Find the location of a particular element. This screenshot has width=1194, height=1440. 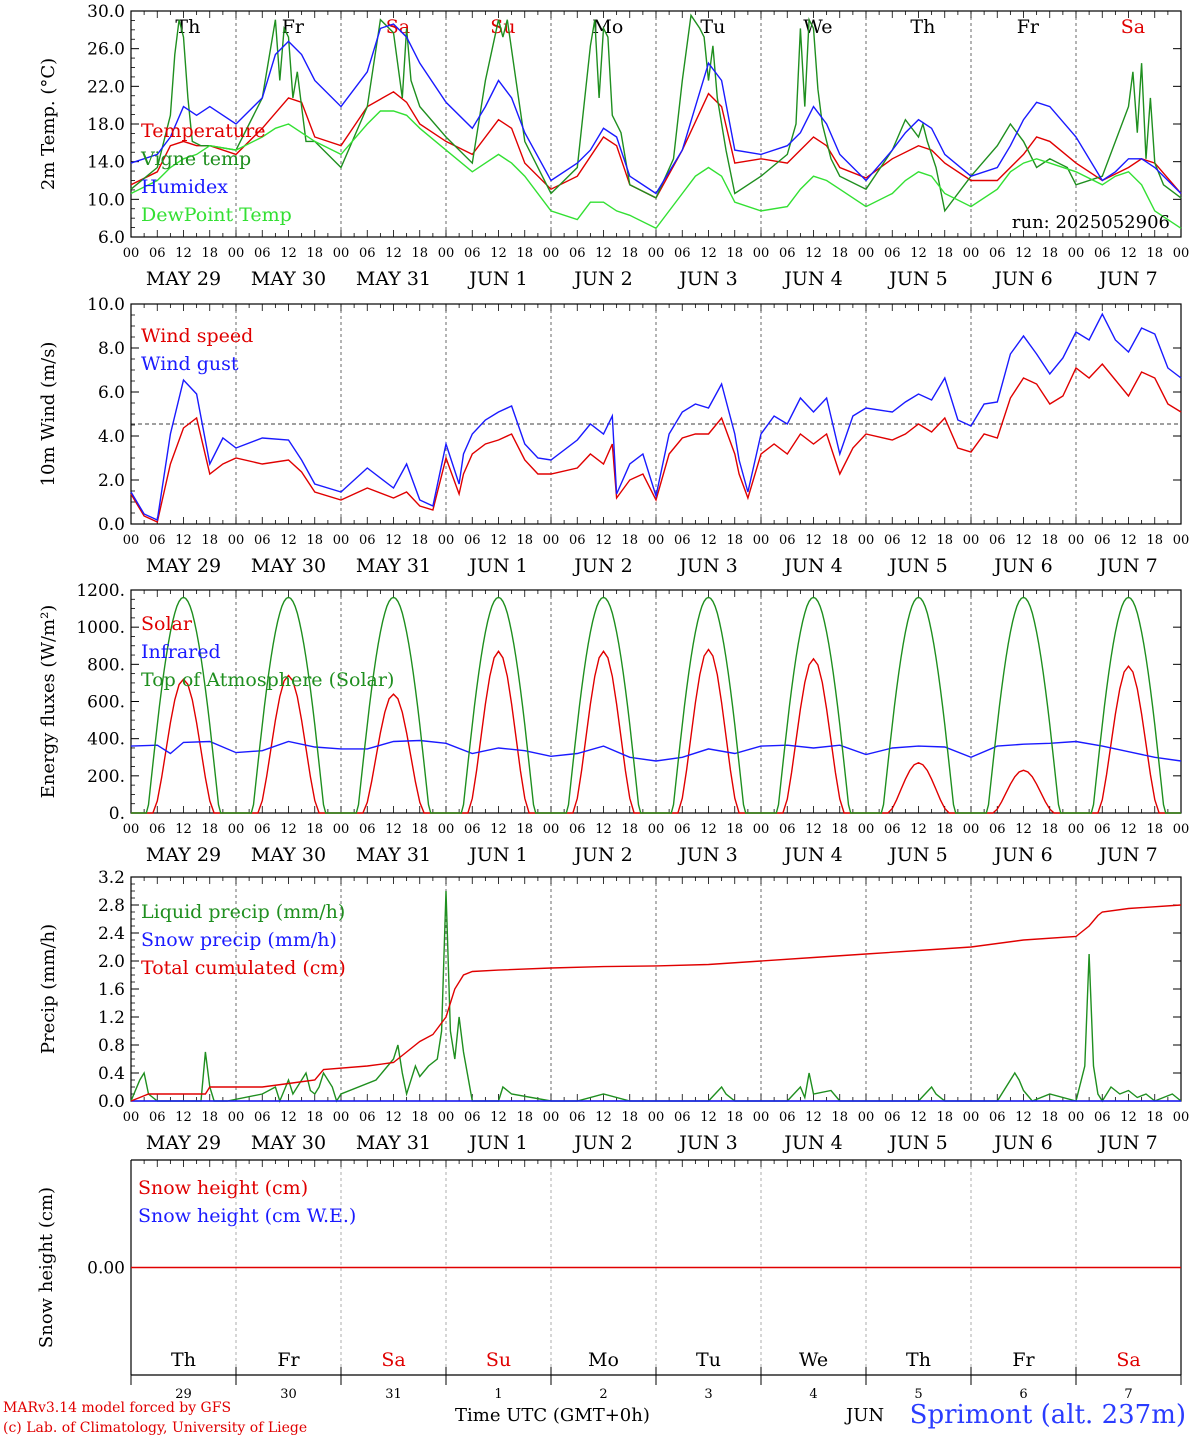

y-tick-label: 14.0 is located at coordinates (106, 163).